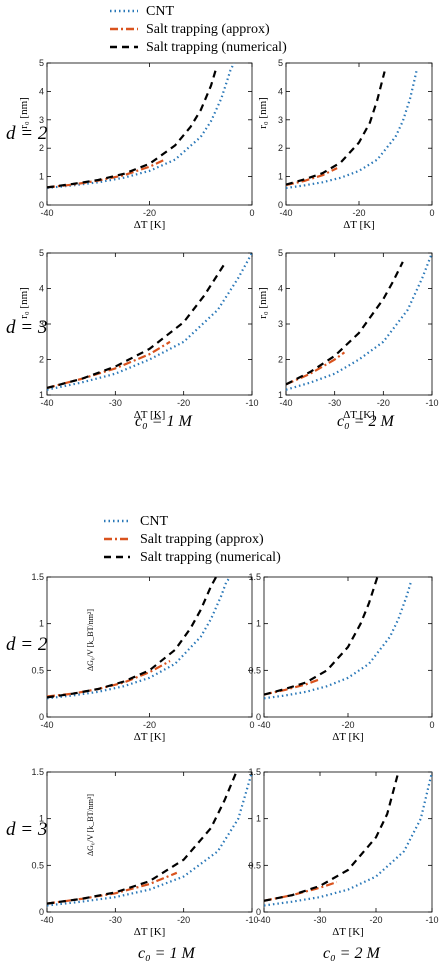 The height and width of the screenshot is (969, 440). Describe the element at coordinates (251, 920) in the screenshot. I see `x-tick-label-6-3: -10` at that location.